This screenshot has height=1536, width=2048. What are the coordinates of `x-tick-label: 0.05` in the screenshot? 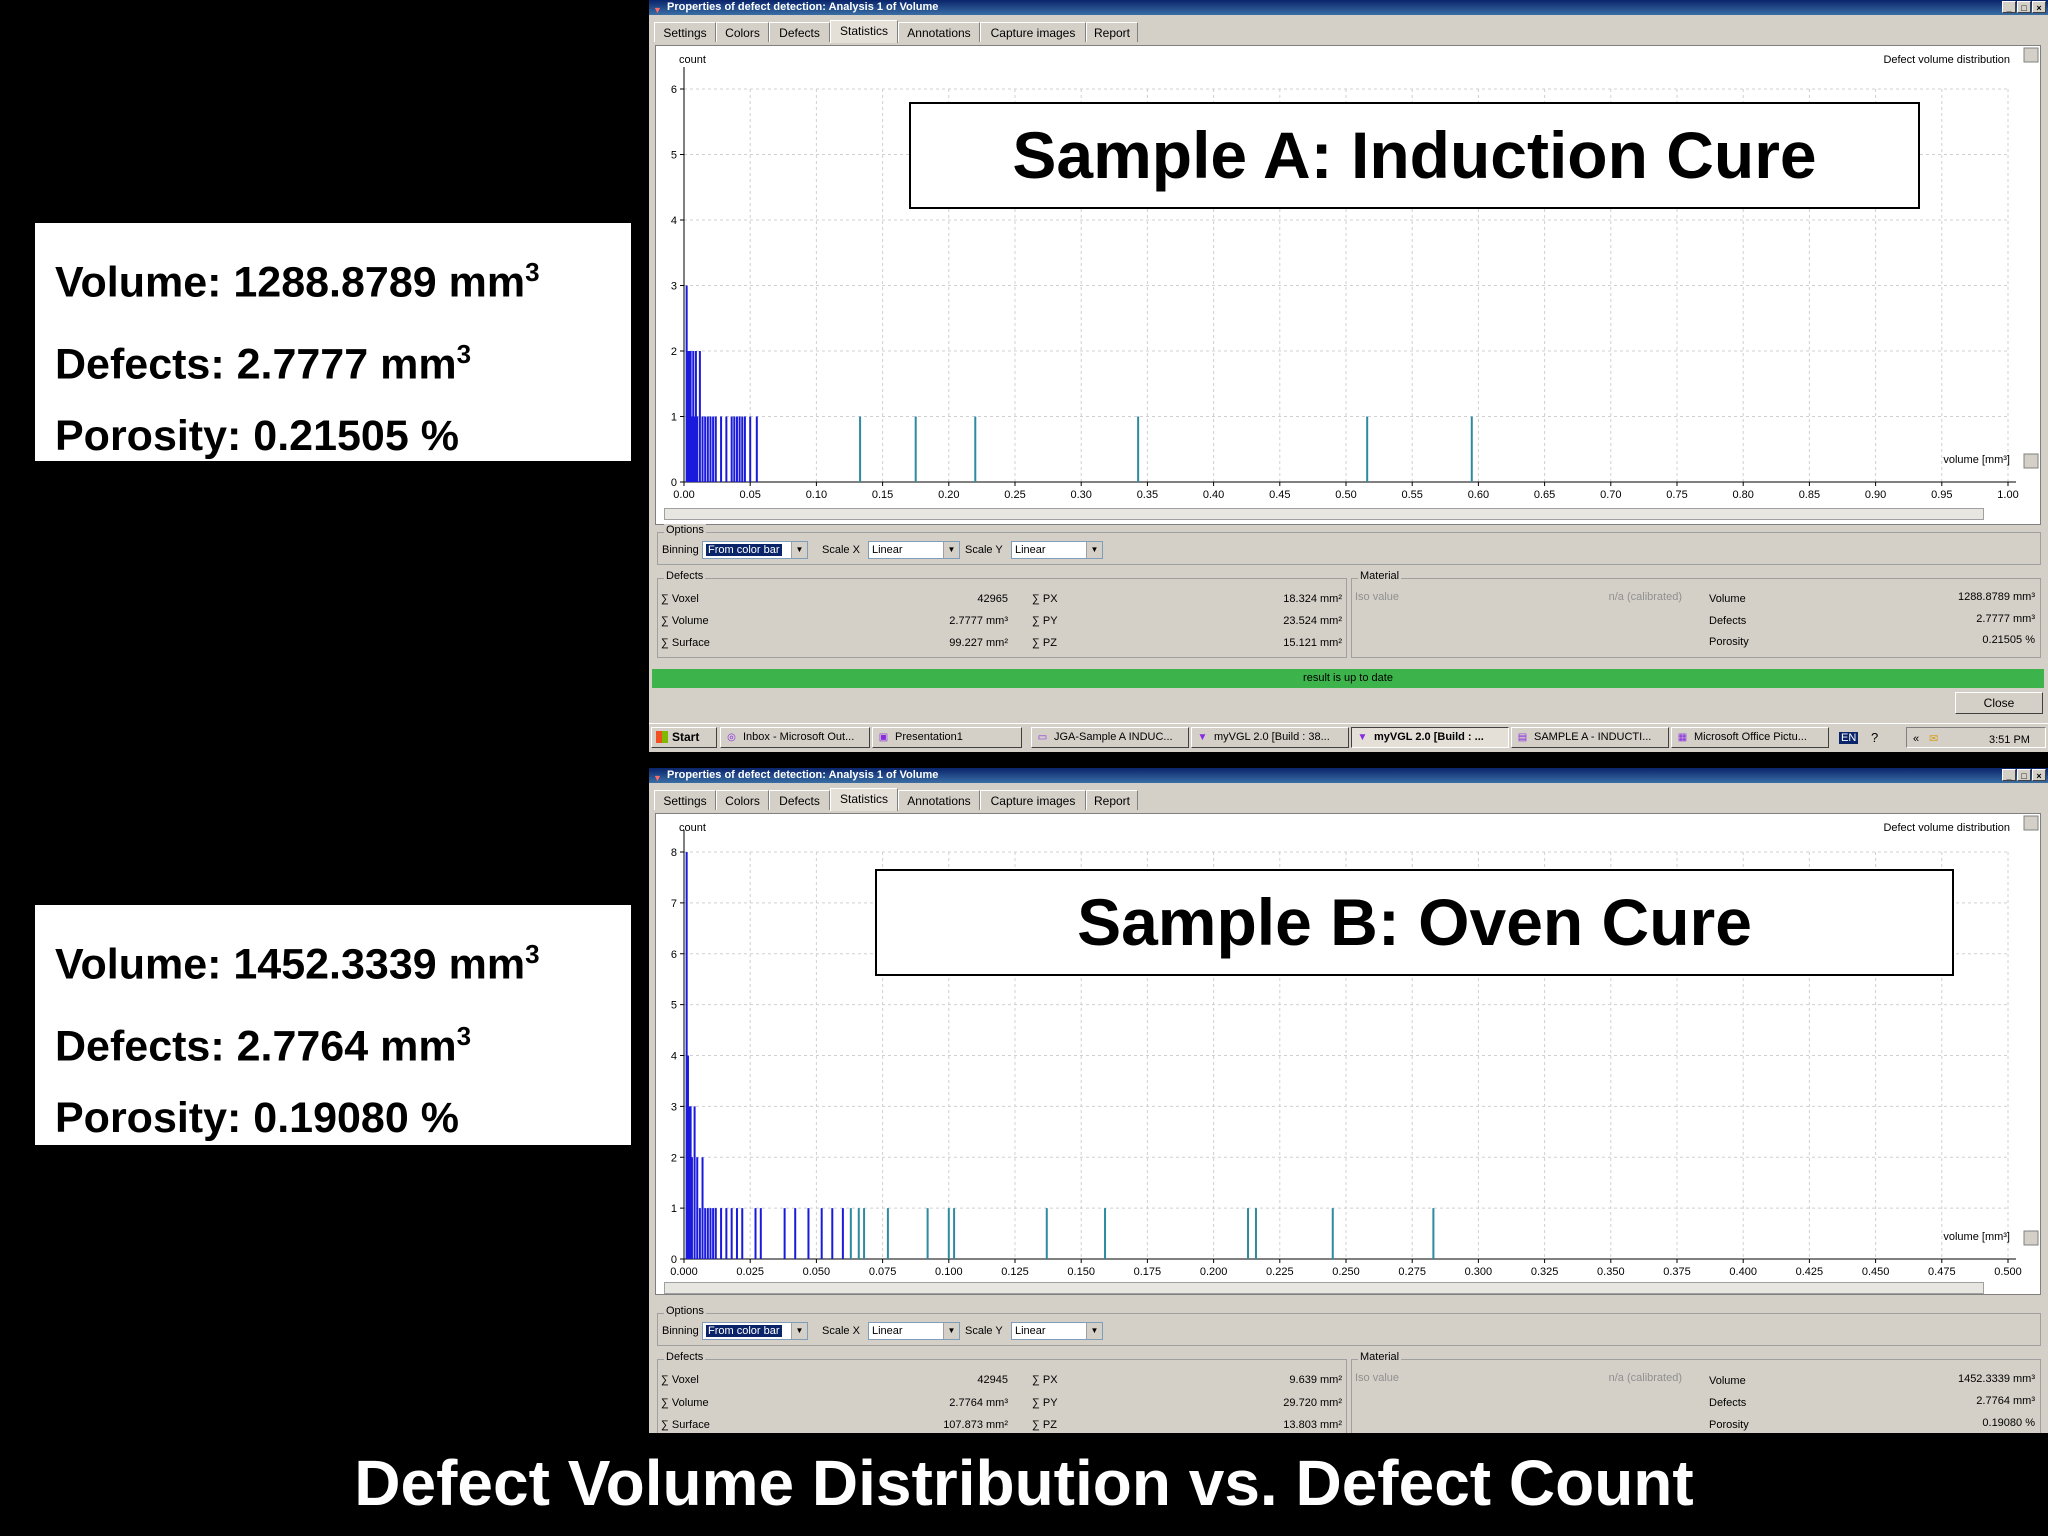 It's located at (749, 495).